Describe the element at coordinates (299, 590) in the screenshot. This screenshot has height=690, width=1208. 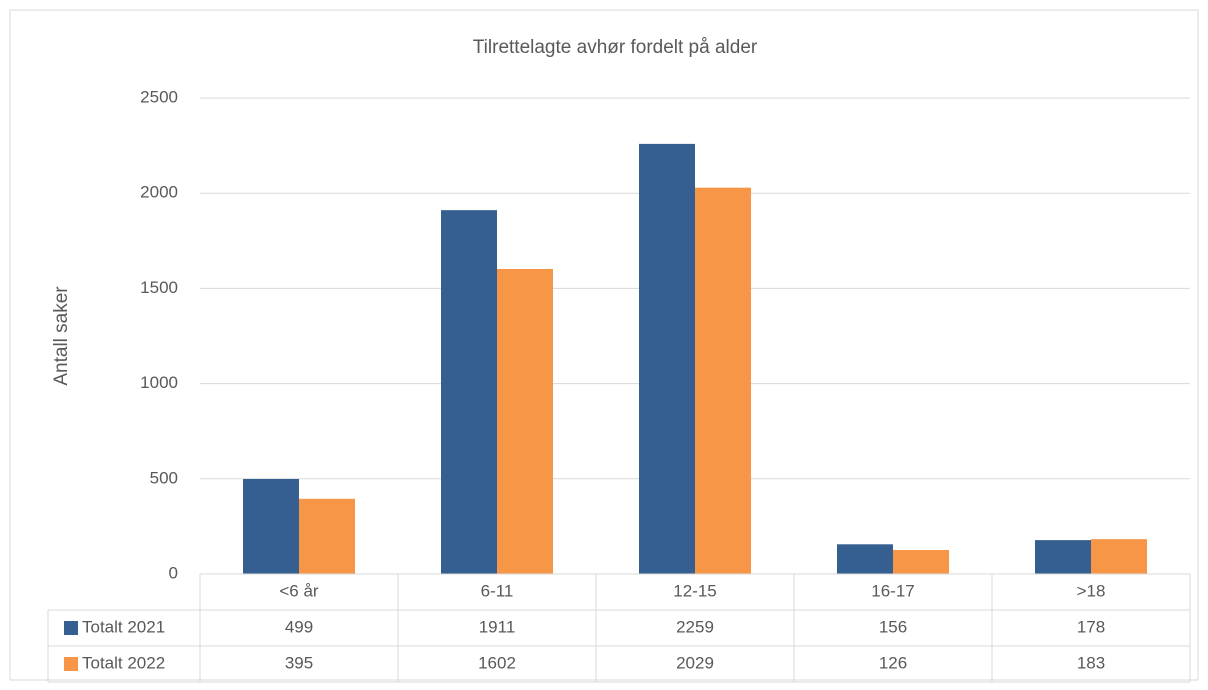
I see `x-tick-label: <6 år` at that location.